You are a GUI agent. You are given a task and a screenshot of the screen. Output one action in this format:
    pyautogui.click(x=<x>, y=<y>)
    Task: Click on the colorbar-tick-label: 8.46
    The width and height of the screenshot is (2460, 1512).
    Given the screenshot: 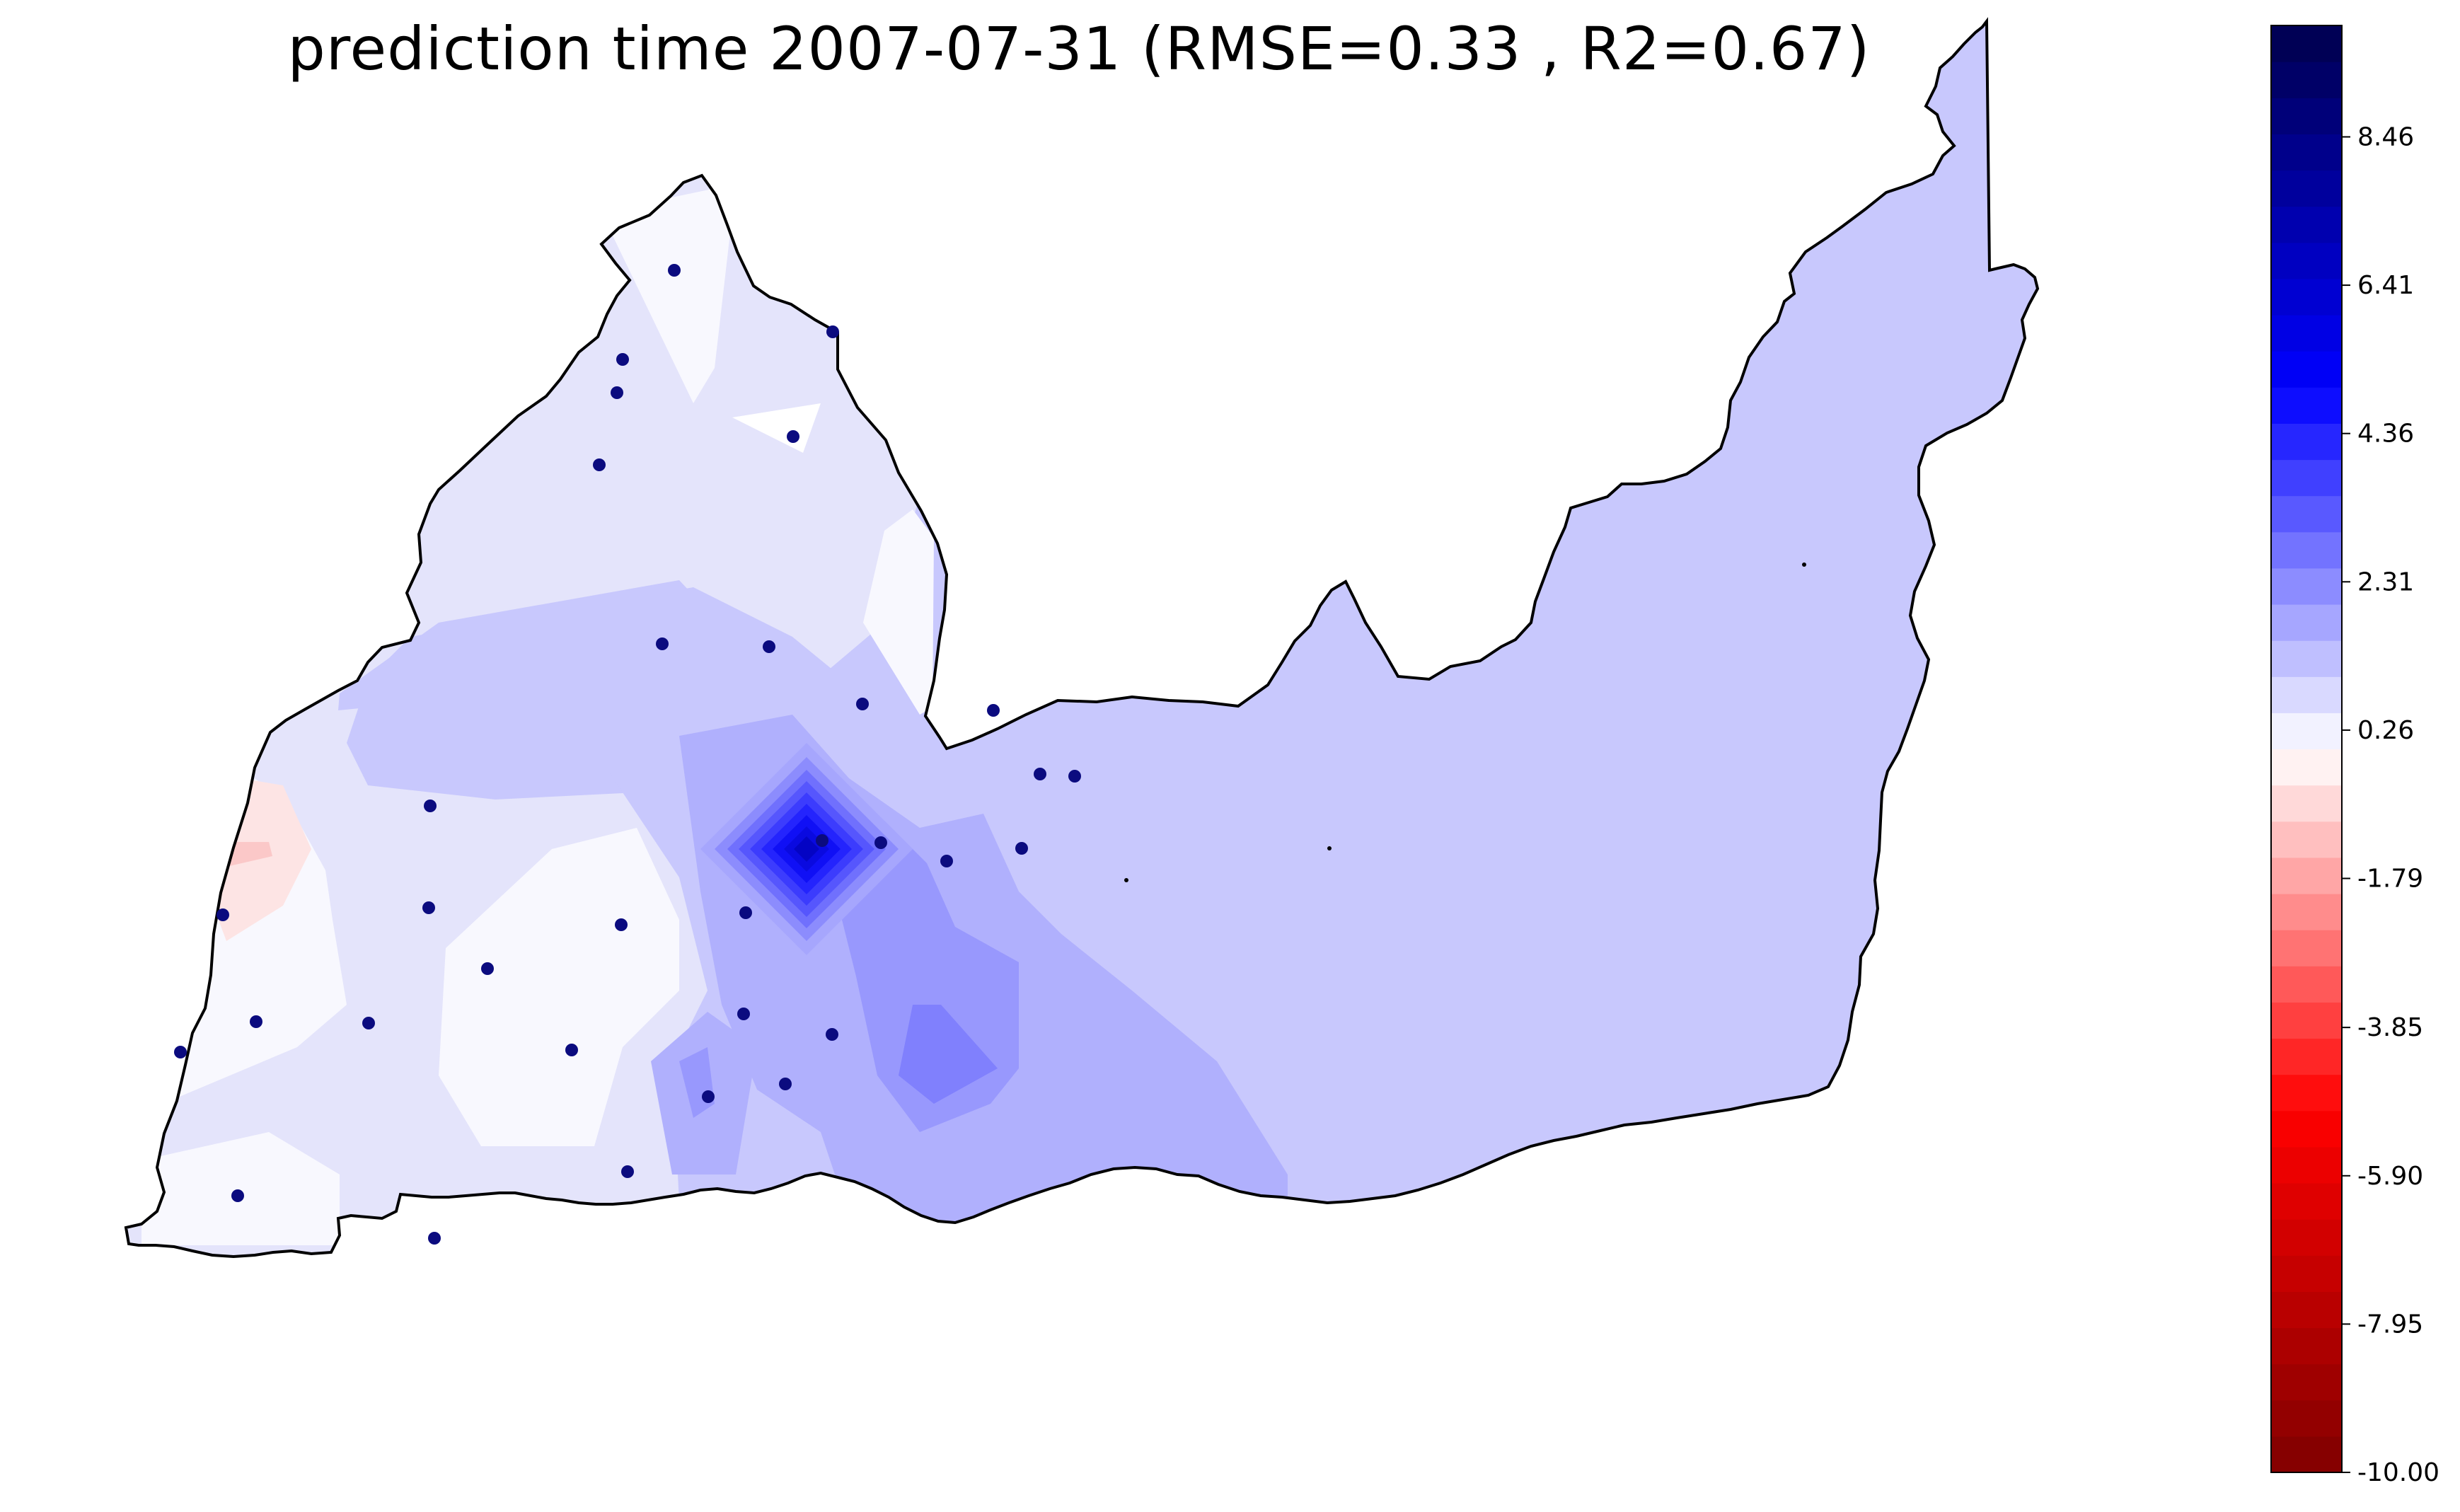 What is the action you would take?
    pyautogui.click(x=2385, y=136)
    